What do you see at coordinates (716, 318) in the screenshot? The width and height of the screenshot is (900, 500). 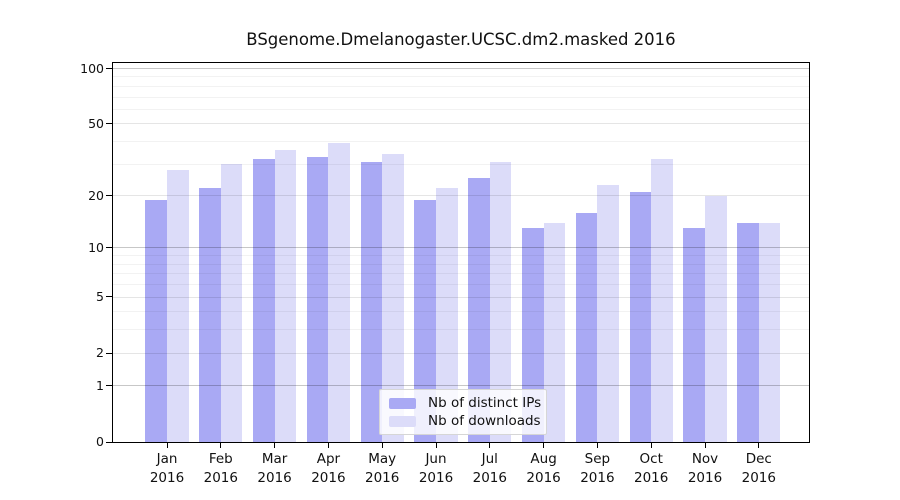 I see `bar-nov-downloads` at bounding box center [716, 318].